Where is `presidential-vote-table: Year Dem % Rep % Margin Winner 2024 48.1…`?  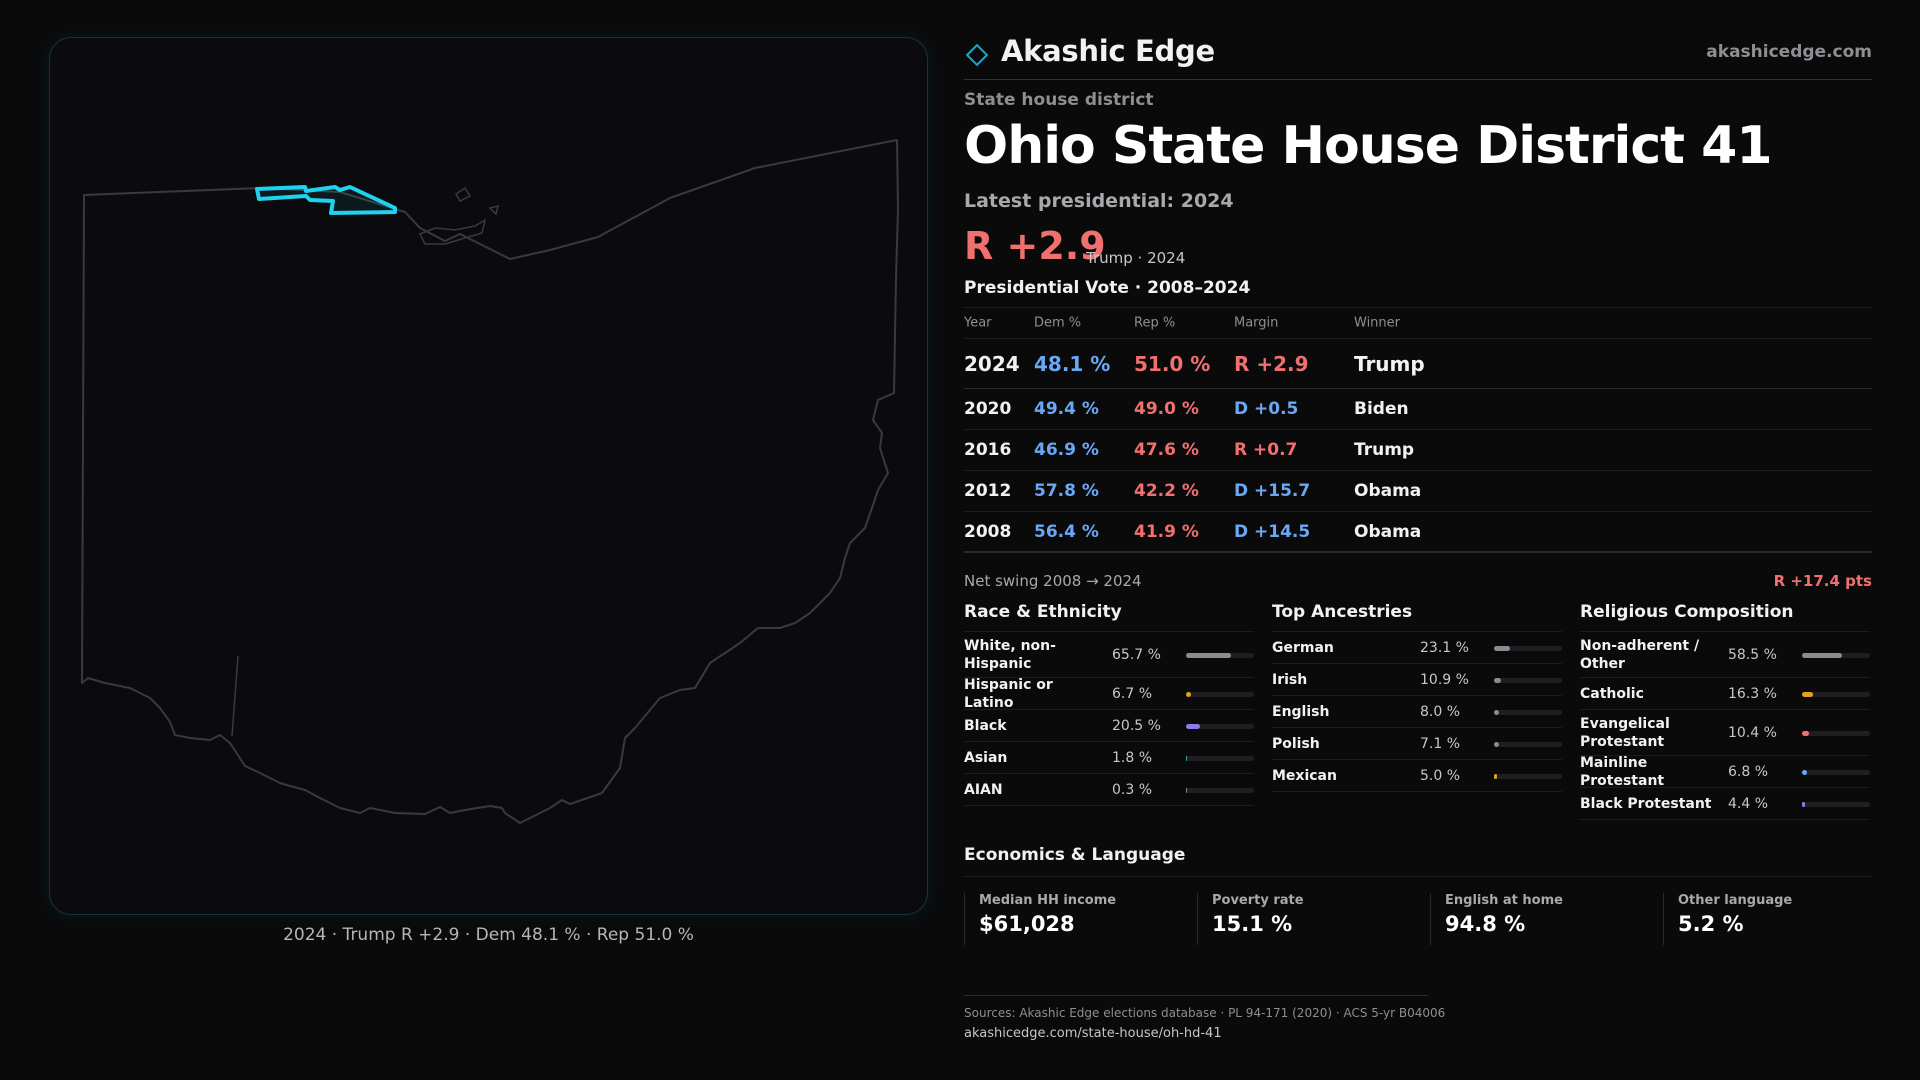 presidential-vote-table: Year Dem % Rep % Margin Winner 2024 48.1… is located at coordinates (1418, 430).